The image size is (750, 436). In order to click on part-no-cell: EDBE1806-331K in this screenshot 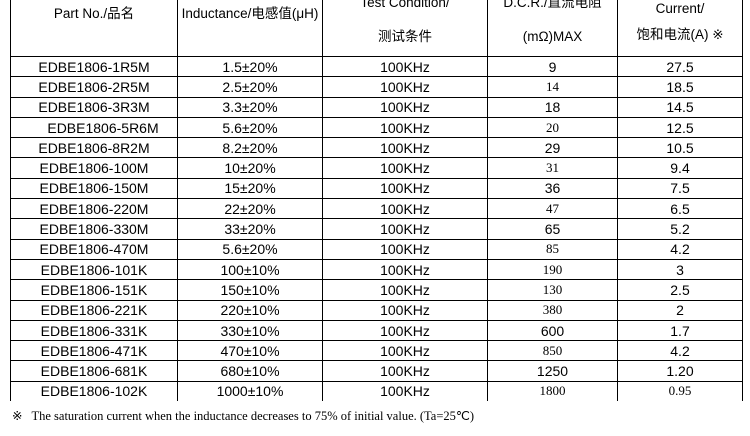, I will do `click(94, 330)`.